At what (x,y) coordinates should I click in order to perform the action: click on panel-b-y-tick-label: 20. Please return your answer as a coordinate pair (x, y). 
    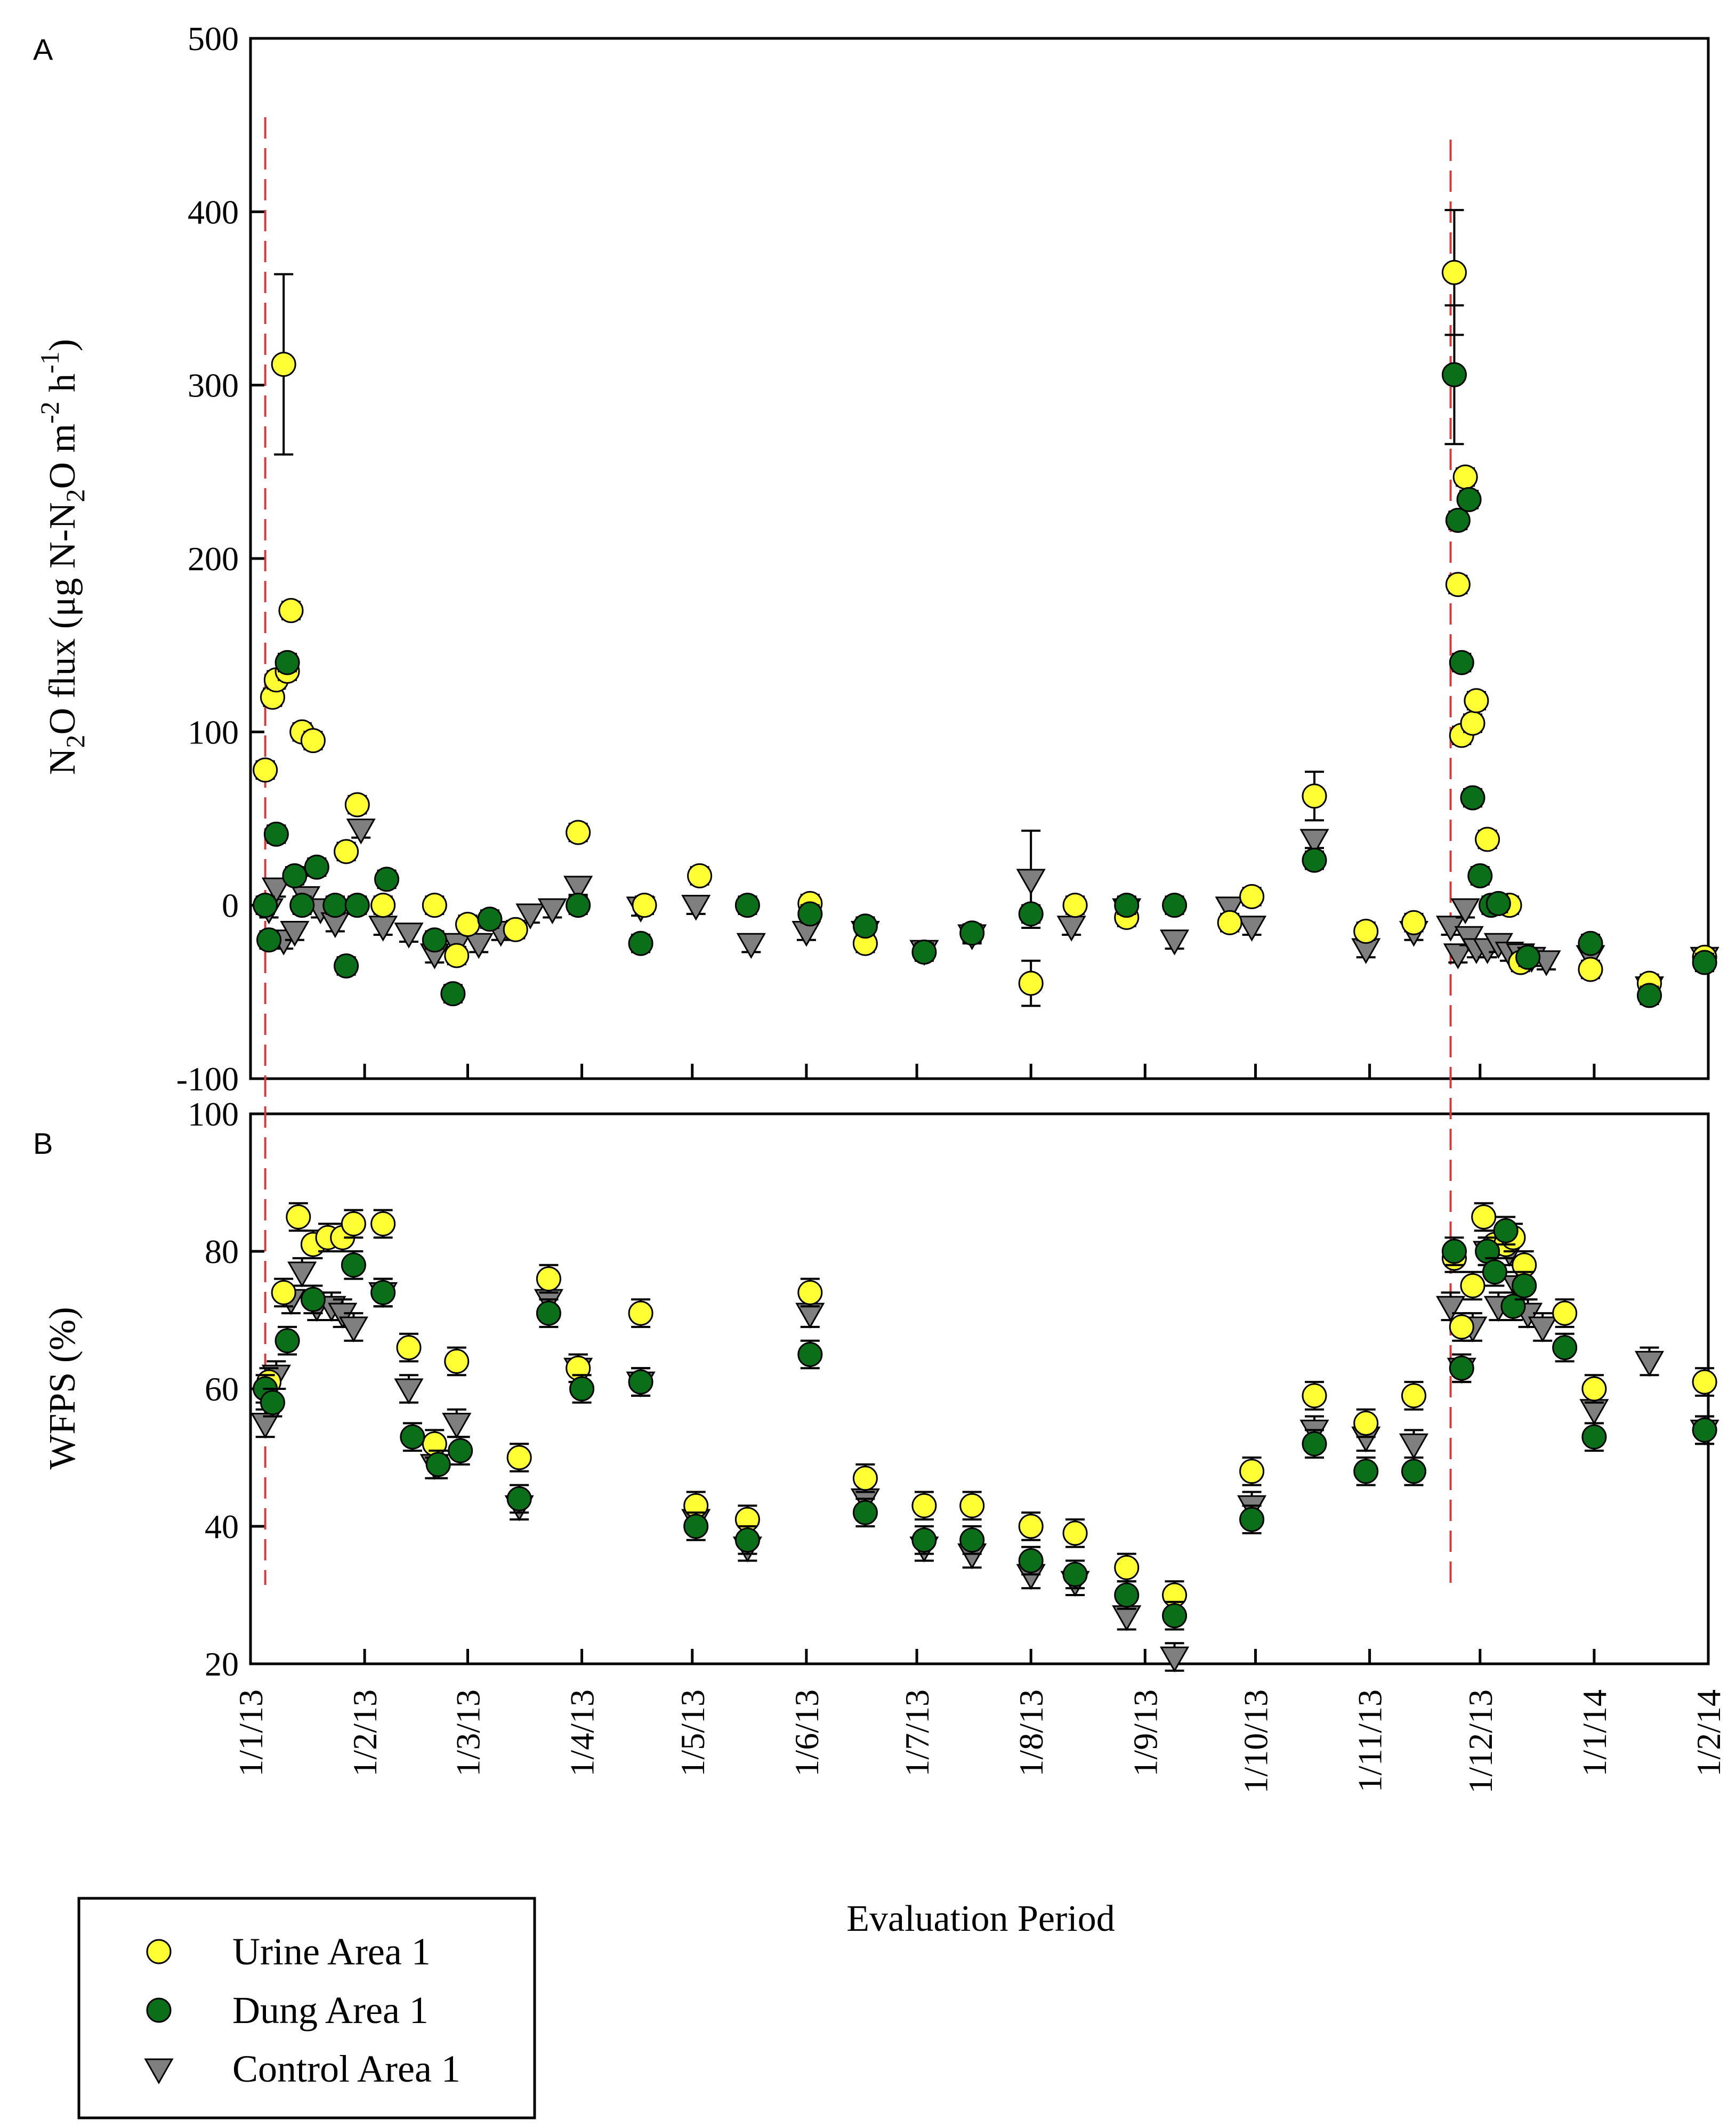
    Looking at the image, I should click on (222, 1664).